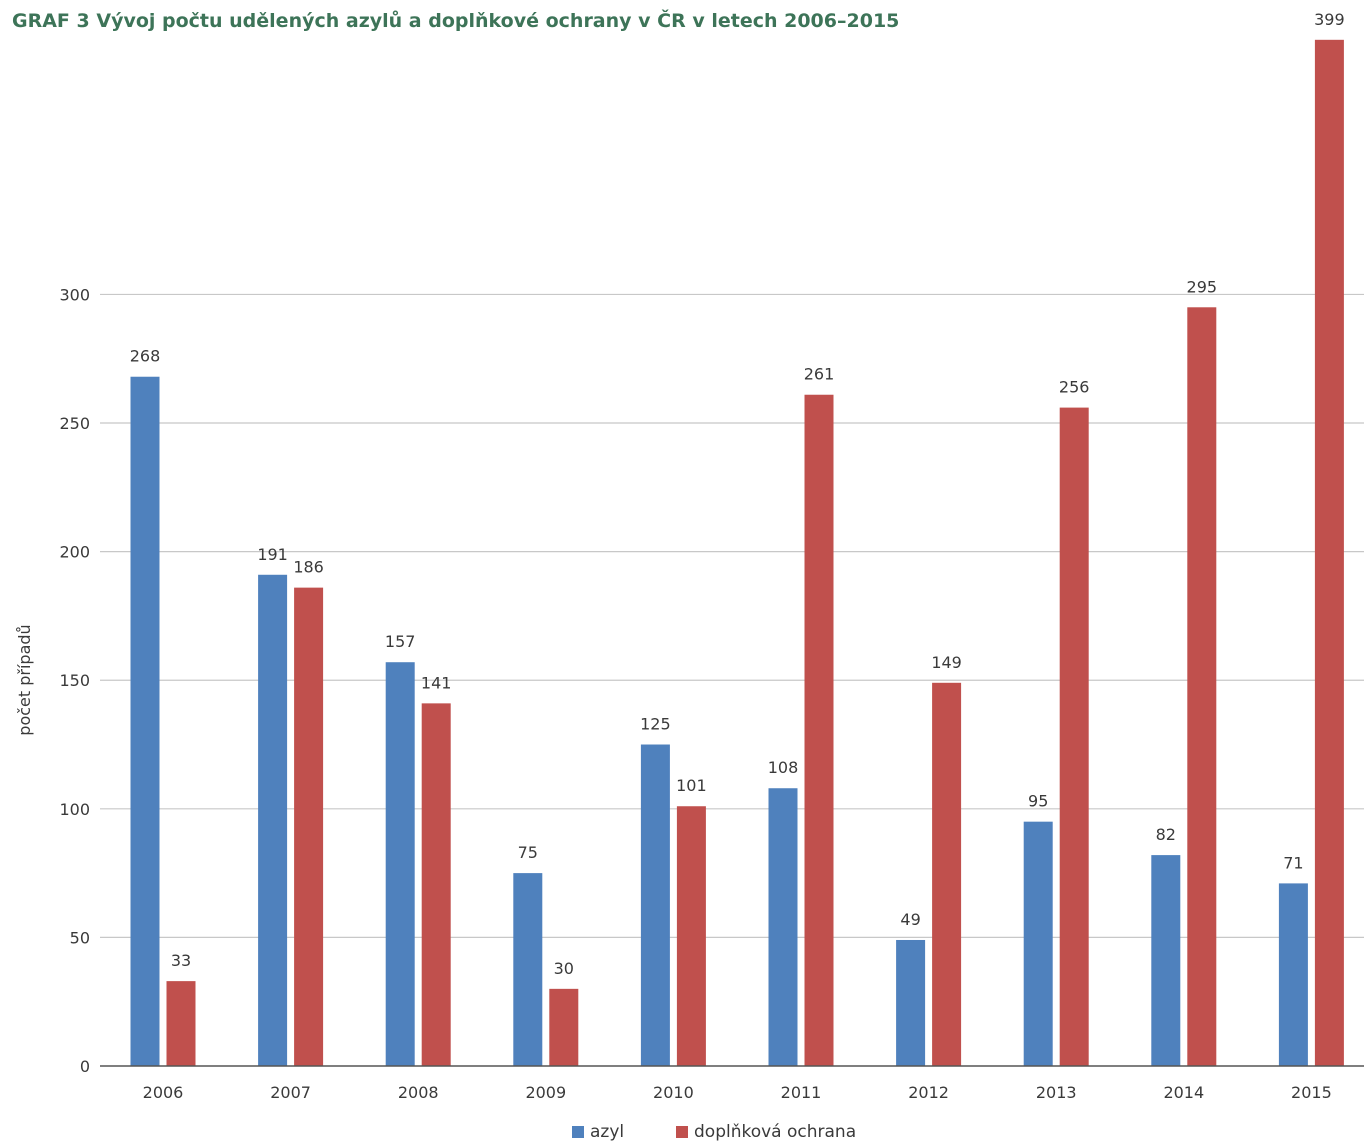 Image resolution: width=1364 pixels, height=1145 pixels. Describe the element at coordinates (80, 937) in the screenshot. I see `y-tick-label: 50` at that location.